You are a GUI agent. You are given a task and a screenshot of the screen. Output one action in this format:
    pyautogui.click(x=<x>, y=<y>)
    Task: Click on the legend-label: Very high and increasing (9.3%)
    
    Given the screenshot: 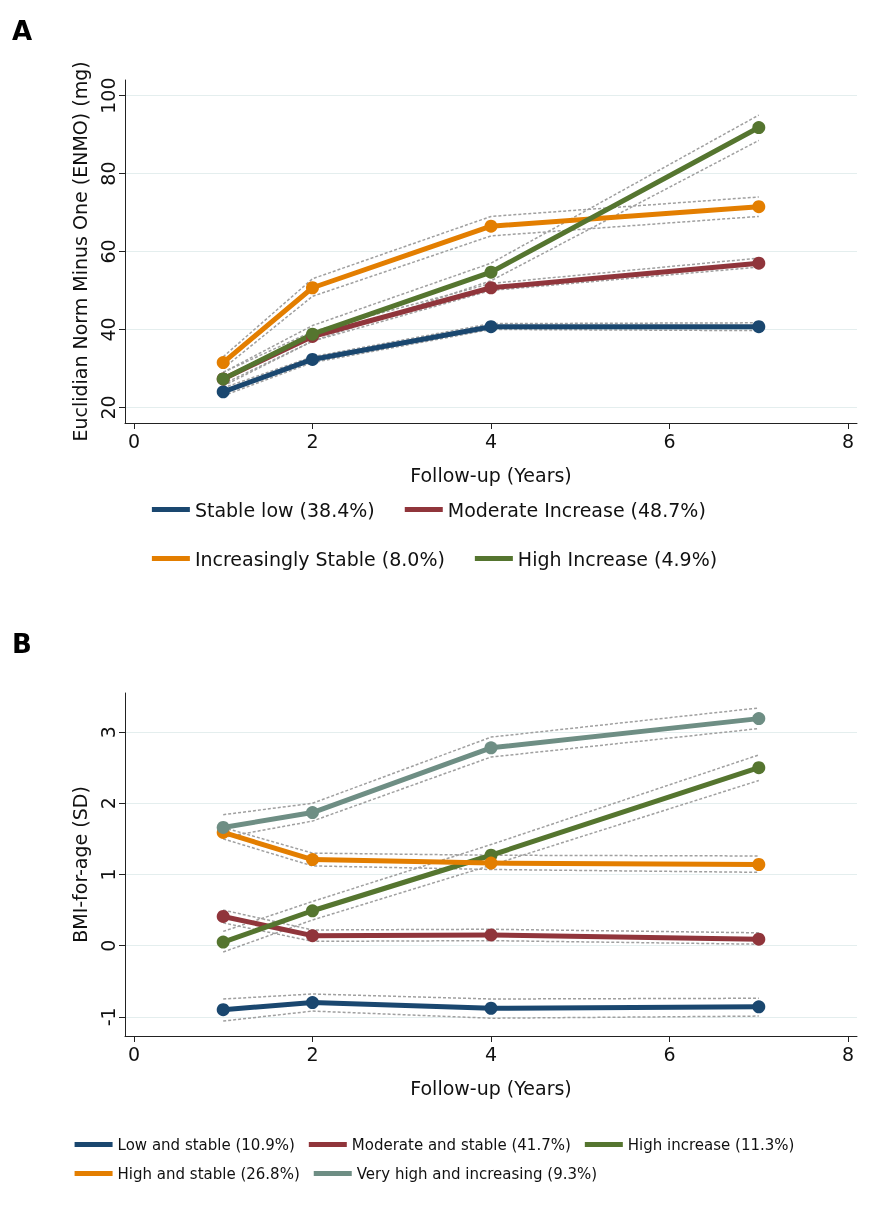 What is the action you would take?
    pyautogui.click(x=477, y=1173)
    